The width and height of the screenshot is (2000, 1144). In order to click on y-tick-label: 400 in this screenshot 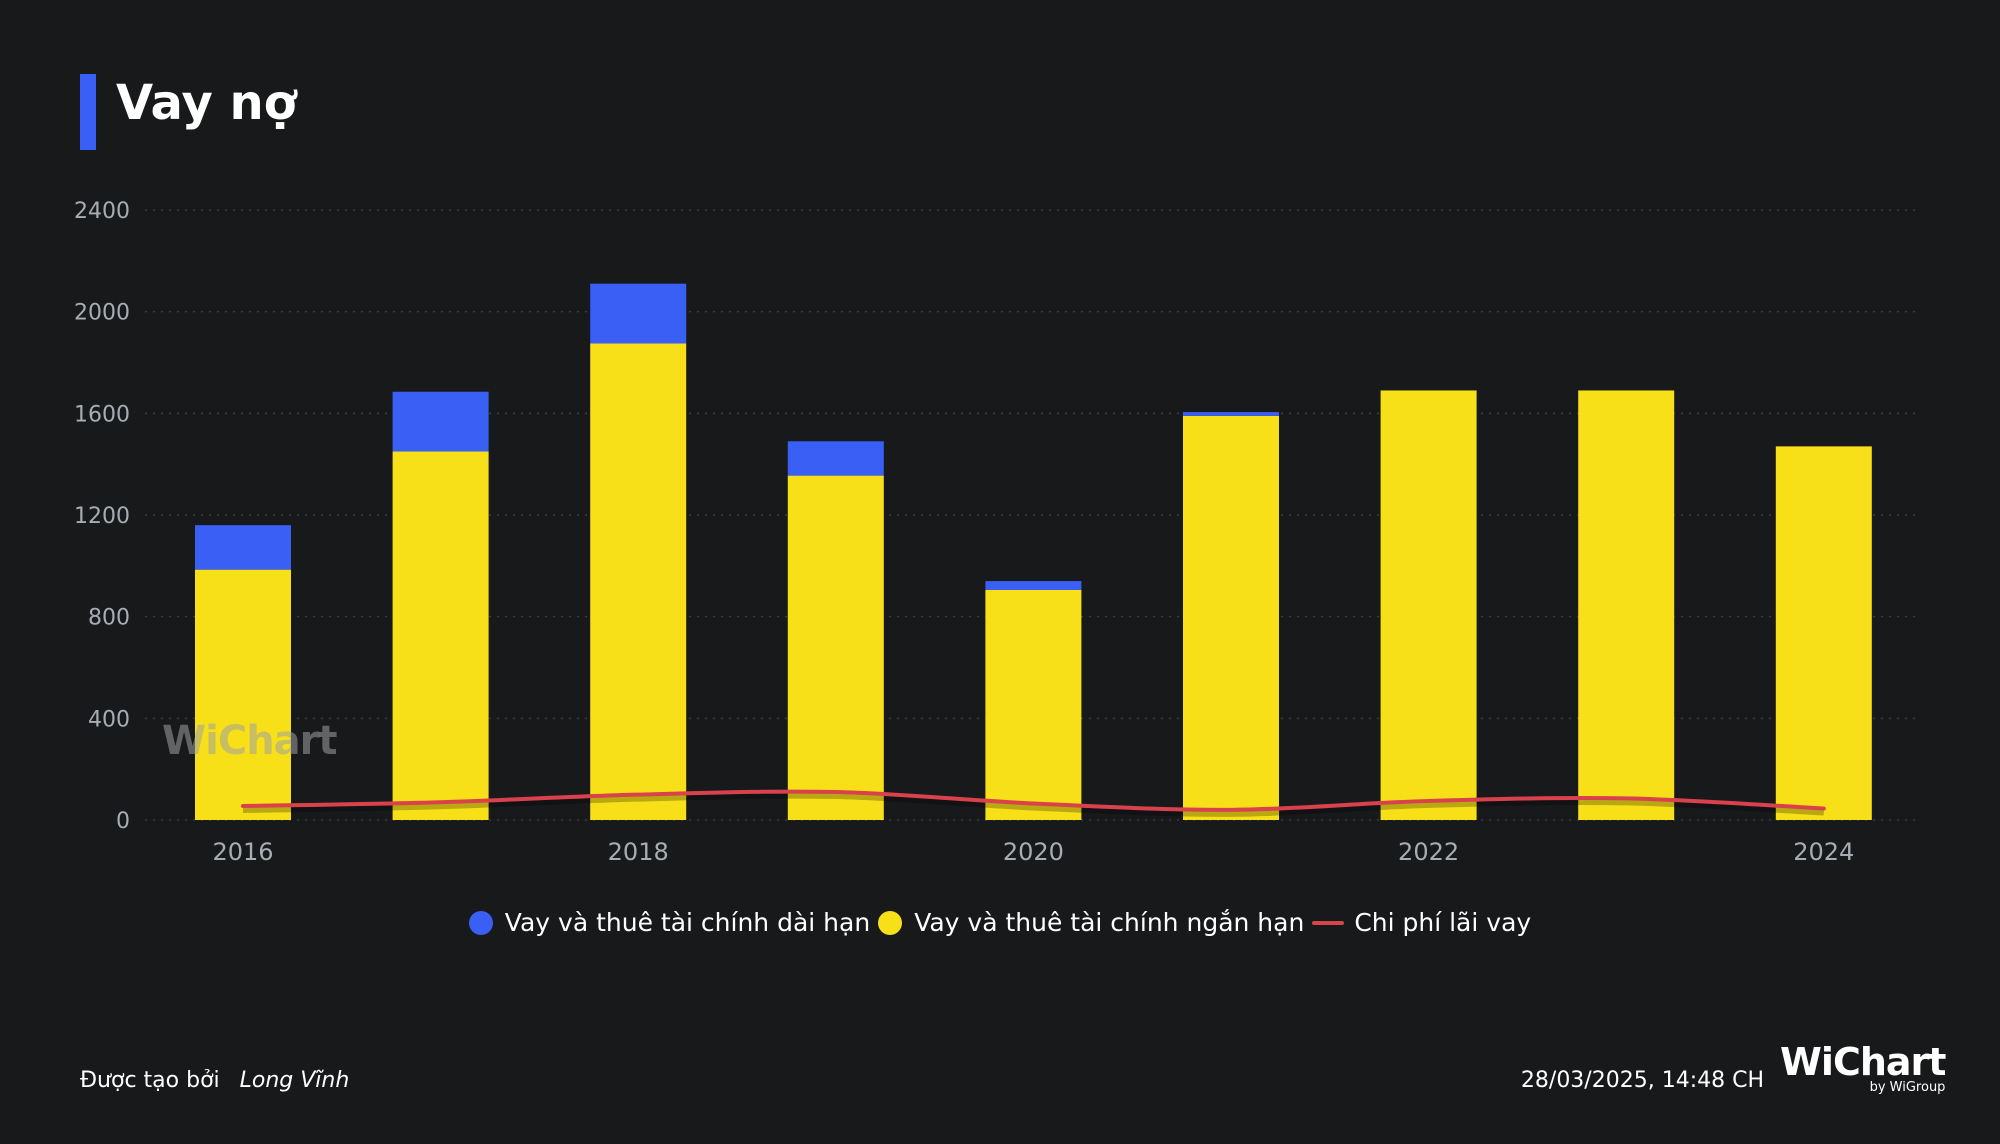, I will do `click(109, 719)`.